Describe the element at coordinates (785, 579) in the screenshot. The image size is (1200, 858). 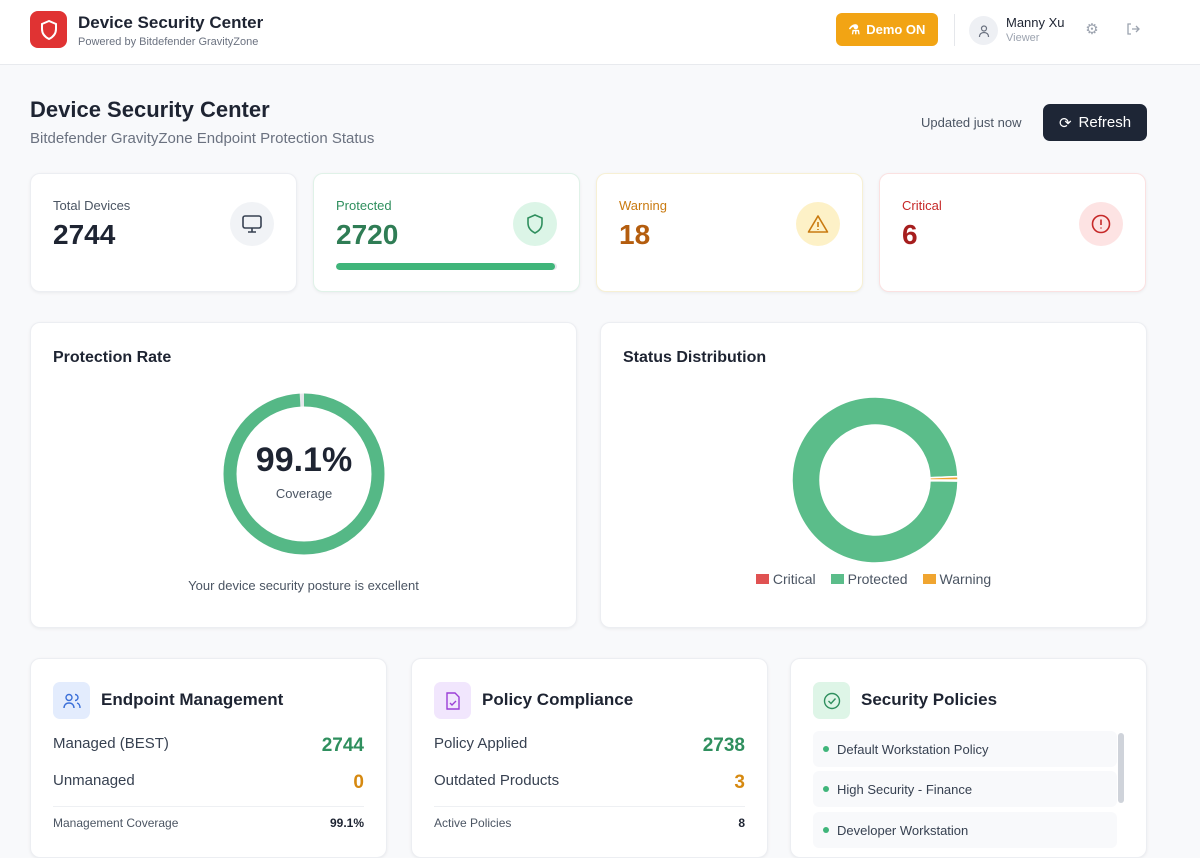
I see `legend-item-critical: Critical` at that location.